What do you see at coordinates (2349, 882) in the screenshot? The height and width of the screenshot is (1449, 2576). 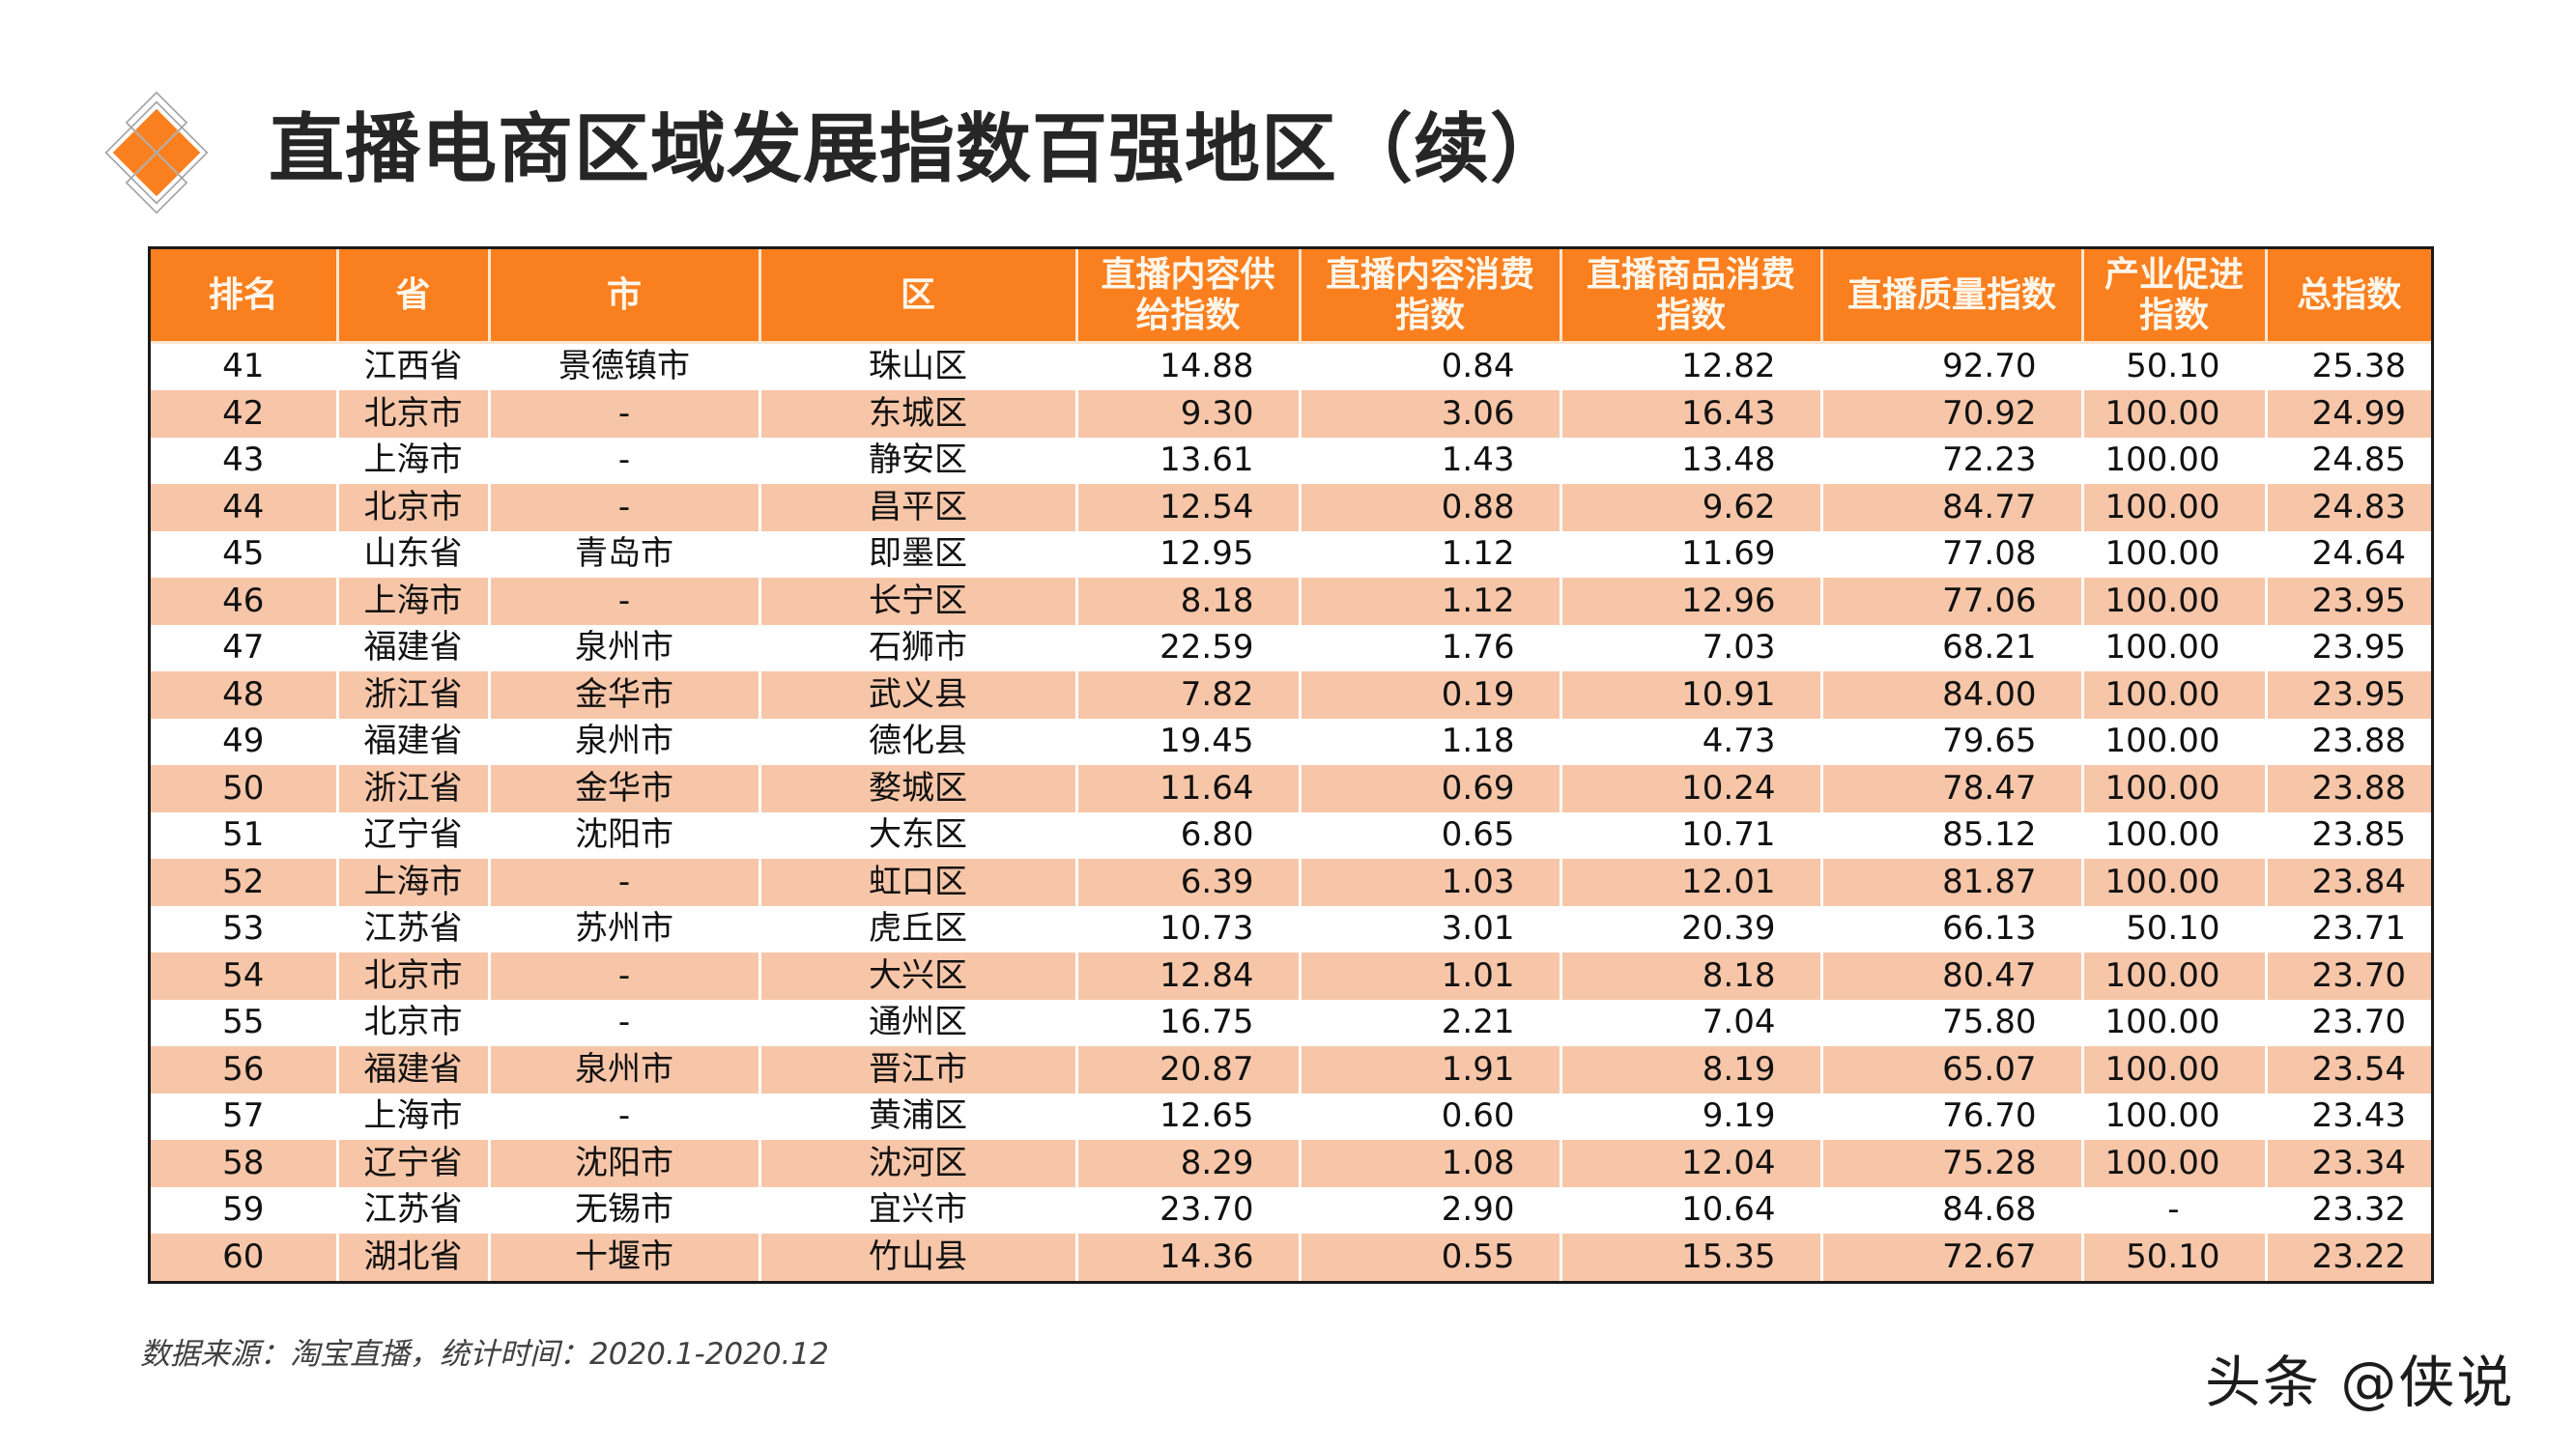 I see `table-cell: 23.84` at bounding box center [2349, 882].